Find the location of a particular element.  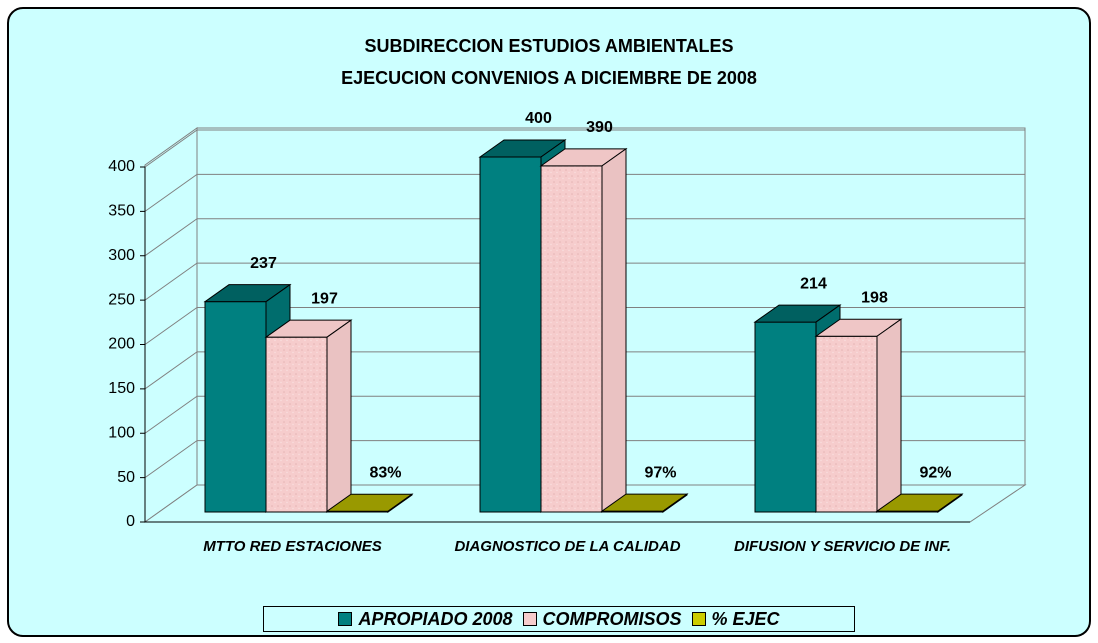

value-label: 198 is located at coordinates (874, 297).